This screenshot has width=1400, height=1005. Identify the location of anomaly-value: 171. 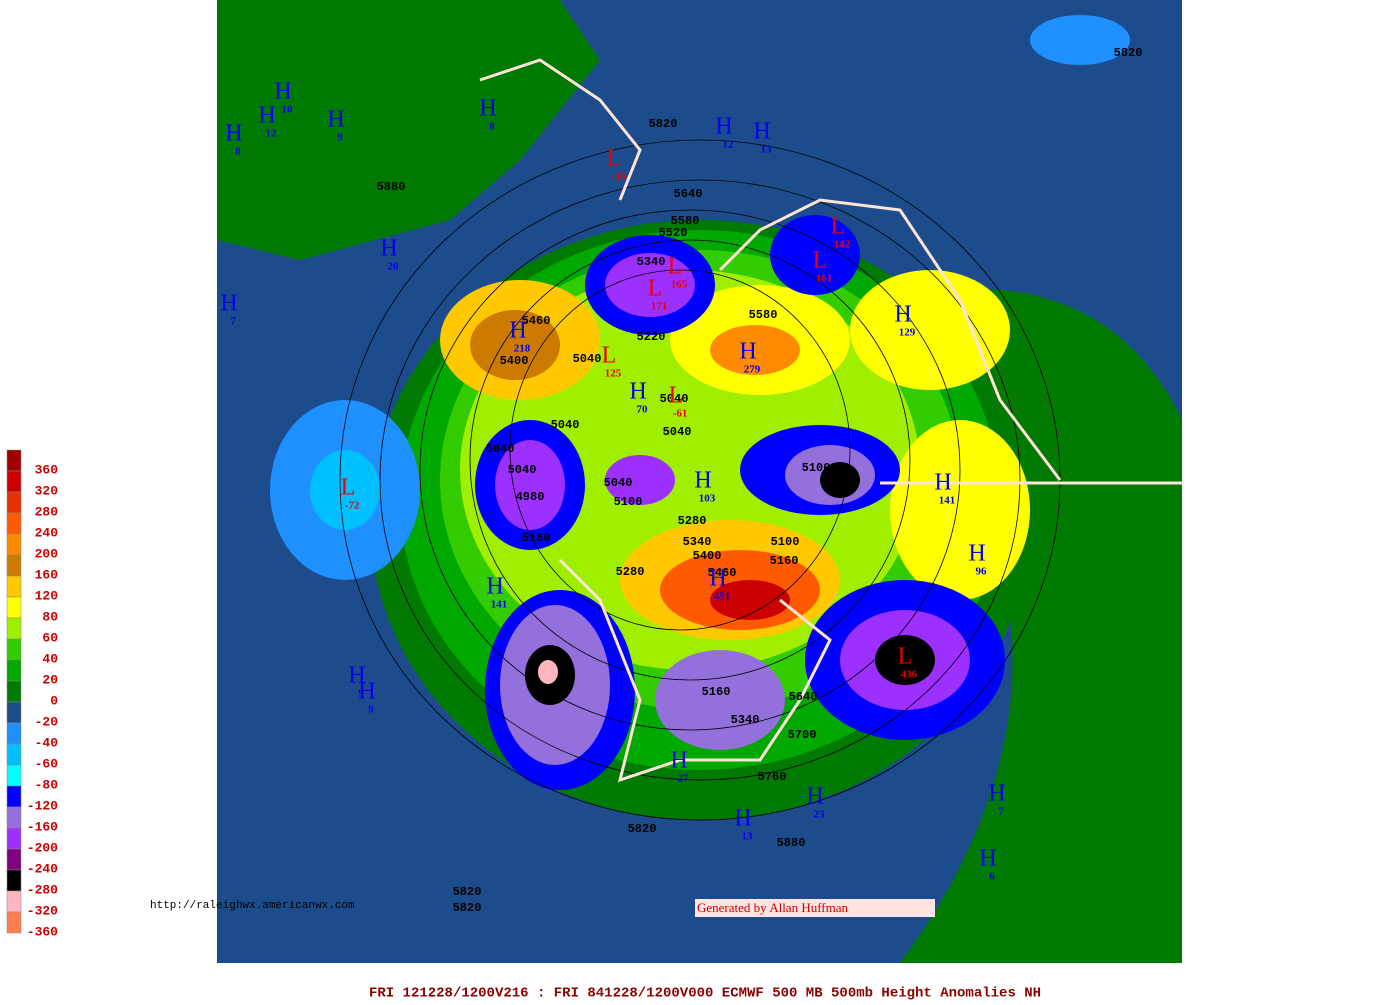
(659, 307).